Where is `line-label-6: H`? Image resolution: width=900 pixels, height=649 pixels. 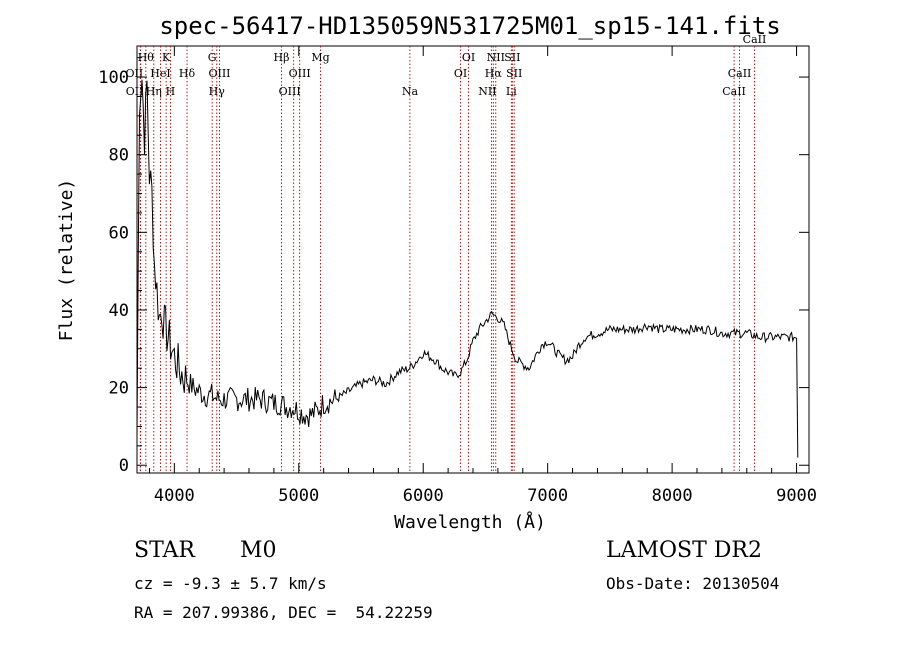 line-label-6: H is located at coordinates (171, 91).